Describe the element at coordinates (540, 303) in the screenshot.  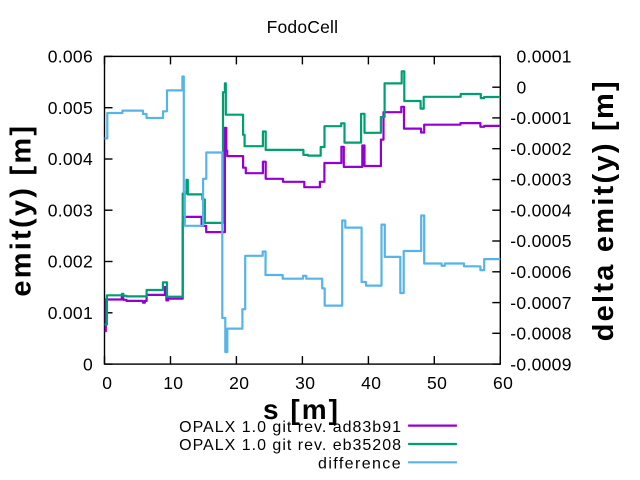
I see `svg-text: -0.0007` at that location.